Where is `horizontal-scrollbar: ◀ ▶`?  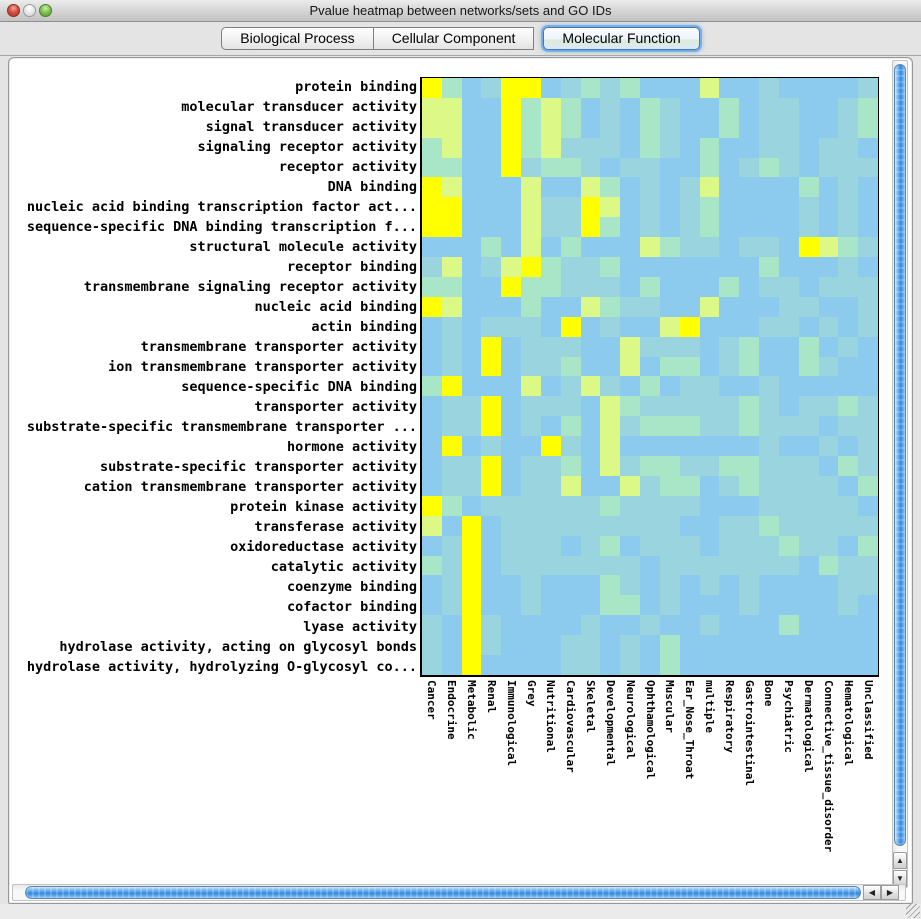 horizontal-scrollbar: ◀ ▶ is located at coordinates (459, 892).